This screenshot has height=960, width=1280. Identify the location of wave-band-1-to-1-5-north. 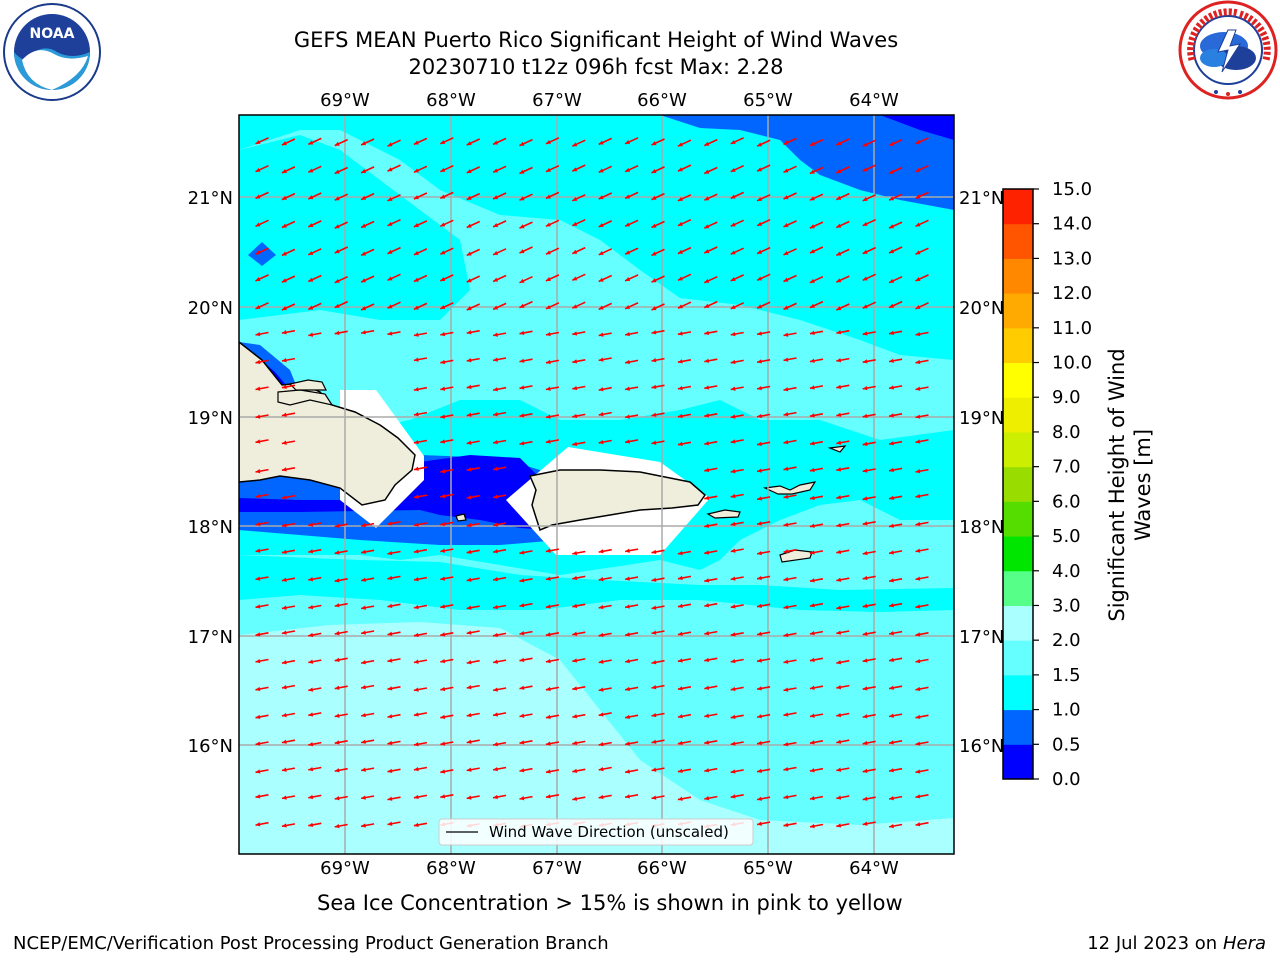
(596, 237).